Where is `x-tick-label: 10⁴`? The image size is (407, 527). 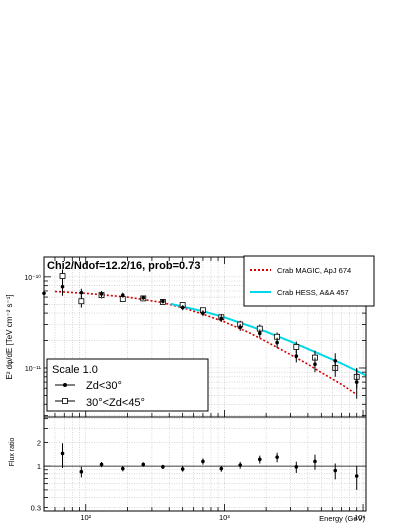 x-tick-label: 10⁴ is located at coordinates (360, 517).